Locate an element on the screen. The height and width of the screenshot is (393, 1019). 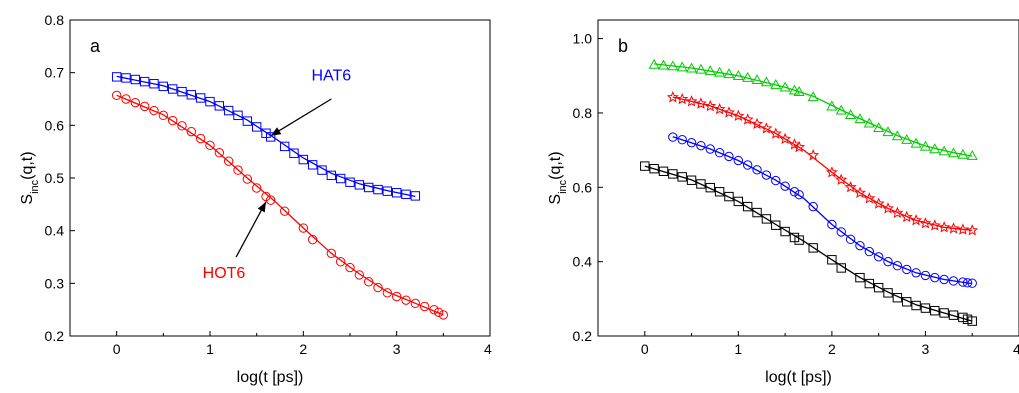
annotation-label: HAT6 is located at coordinates (331, 76).